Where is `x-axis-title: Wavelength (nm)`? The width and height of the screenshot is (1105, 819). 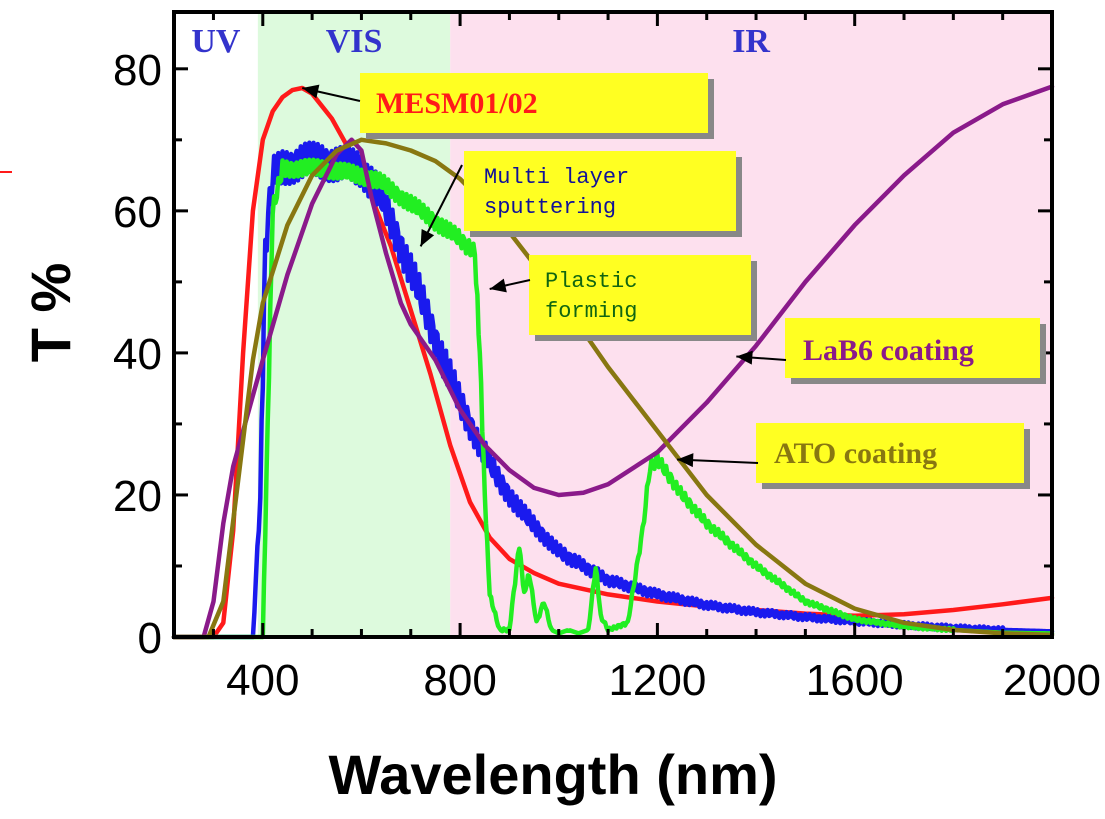 x-axis-title: Wavelength (nm) is located at coordinates (552, 774).